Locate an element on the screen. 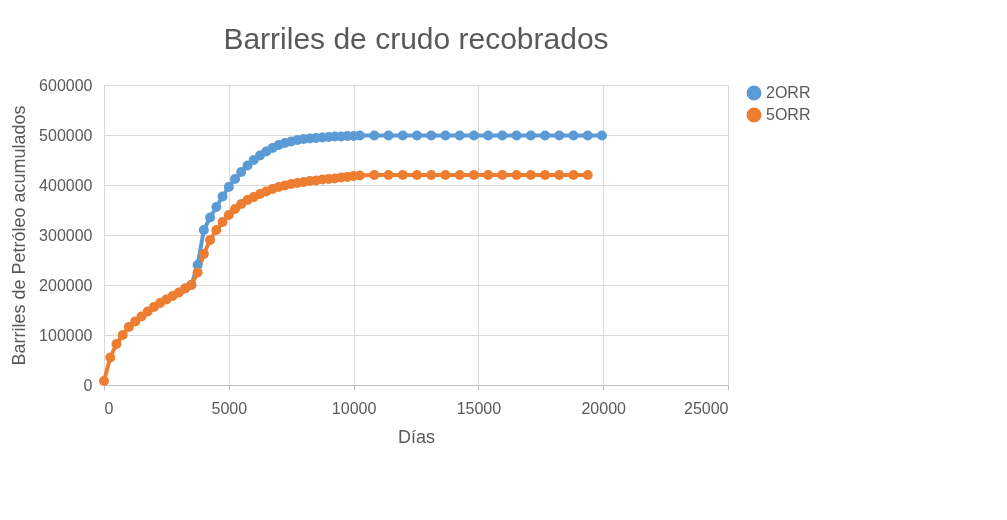 The width and height of the screenshot is (1007, 520). x-axis-title: Días is located at coordinates (416, 436).